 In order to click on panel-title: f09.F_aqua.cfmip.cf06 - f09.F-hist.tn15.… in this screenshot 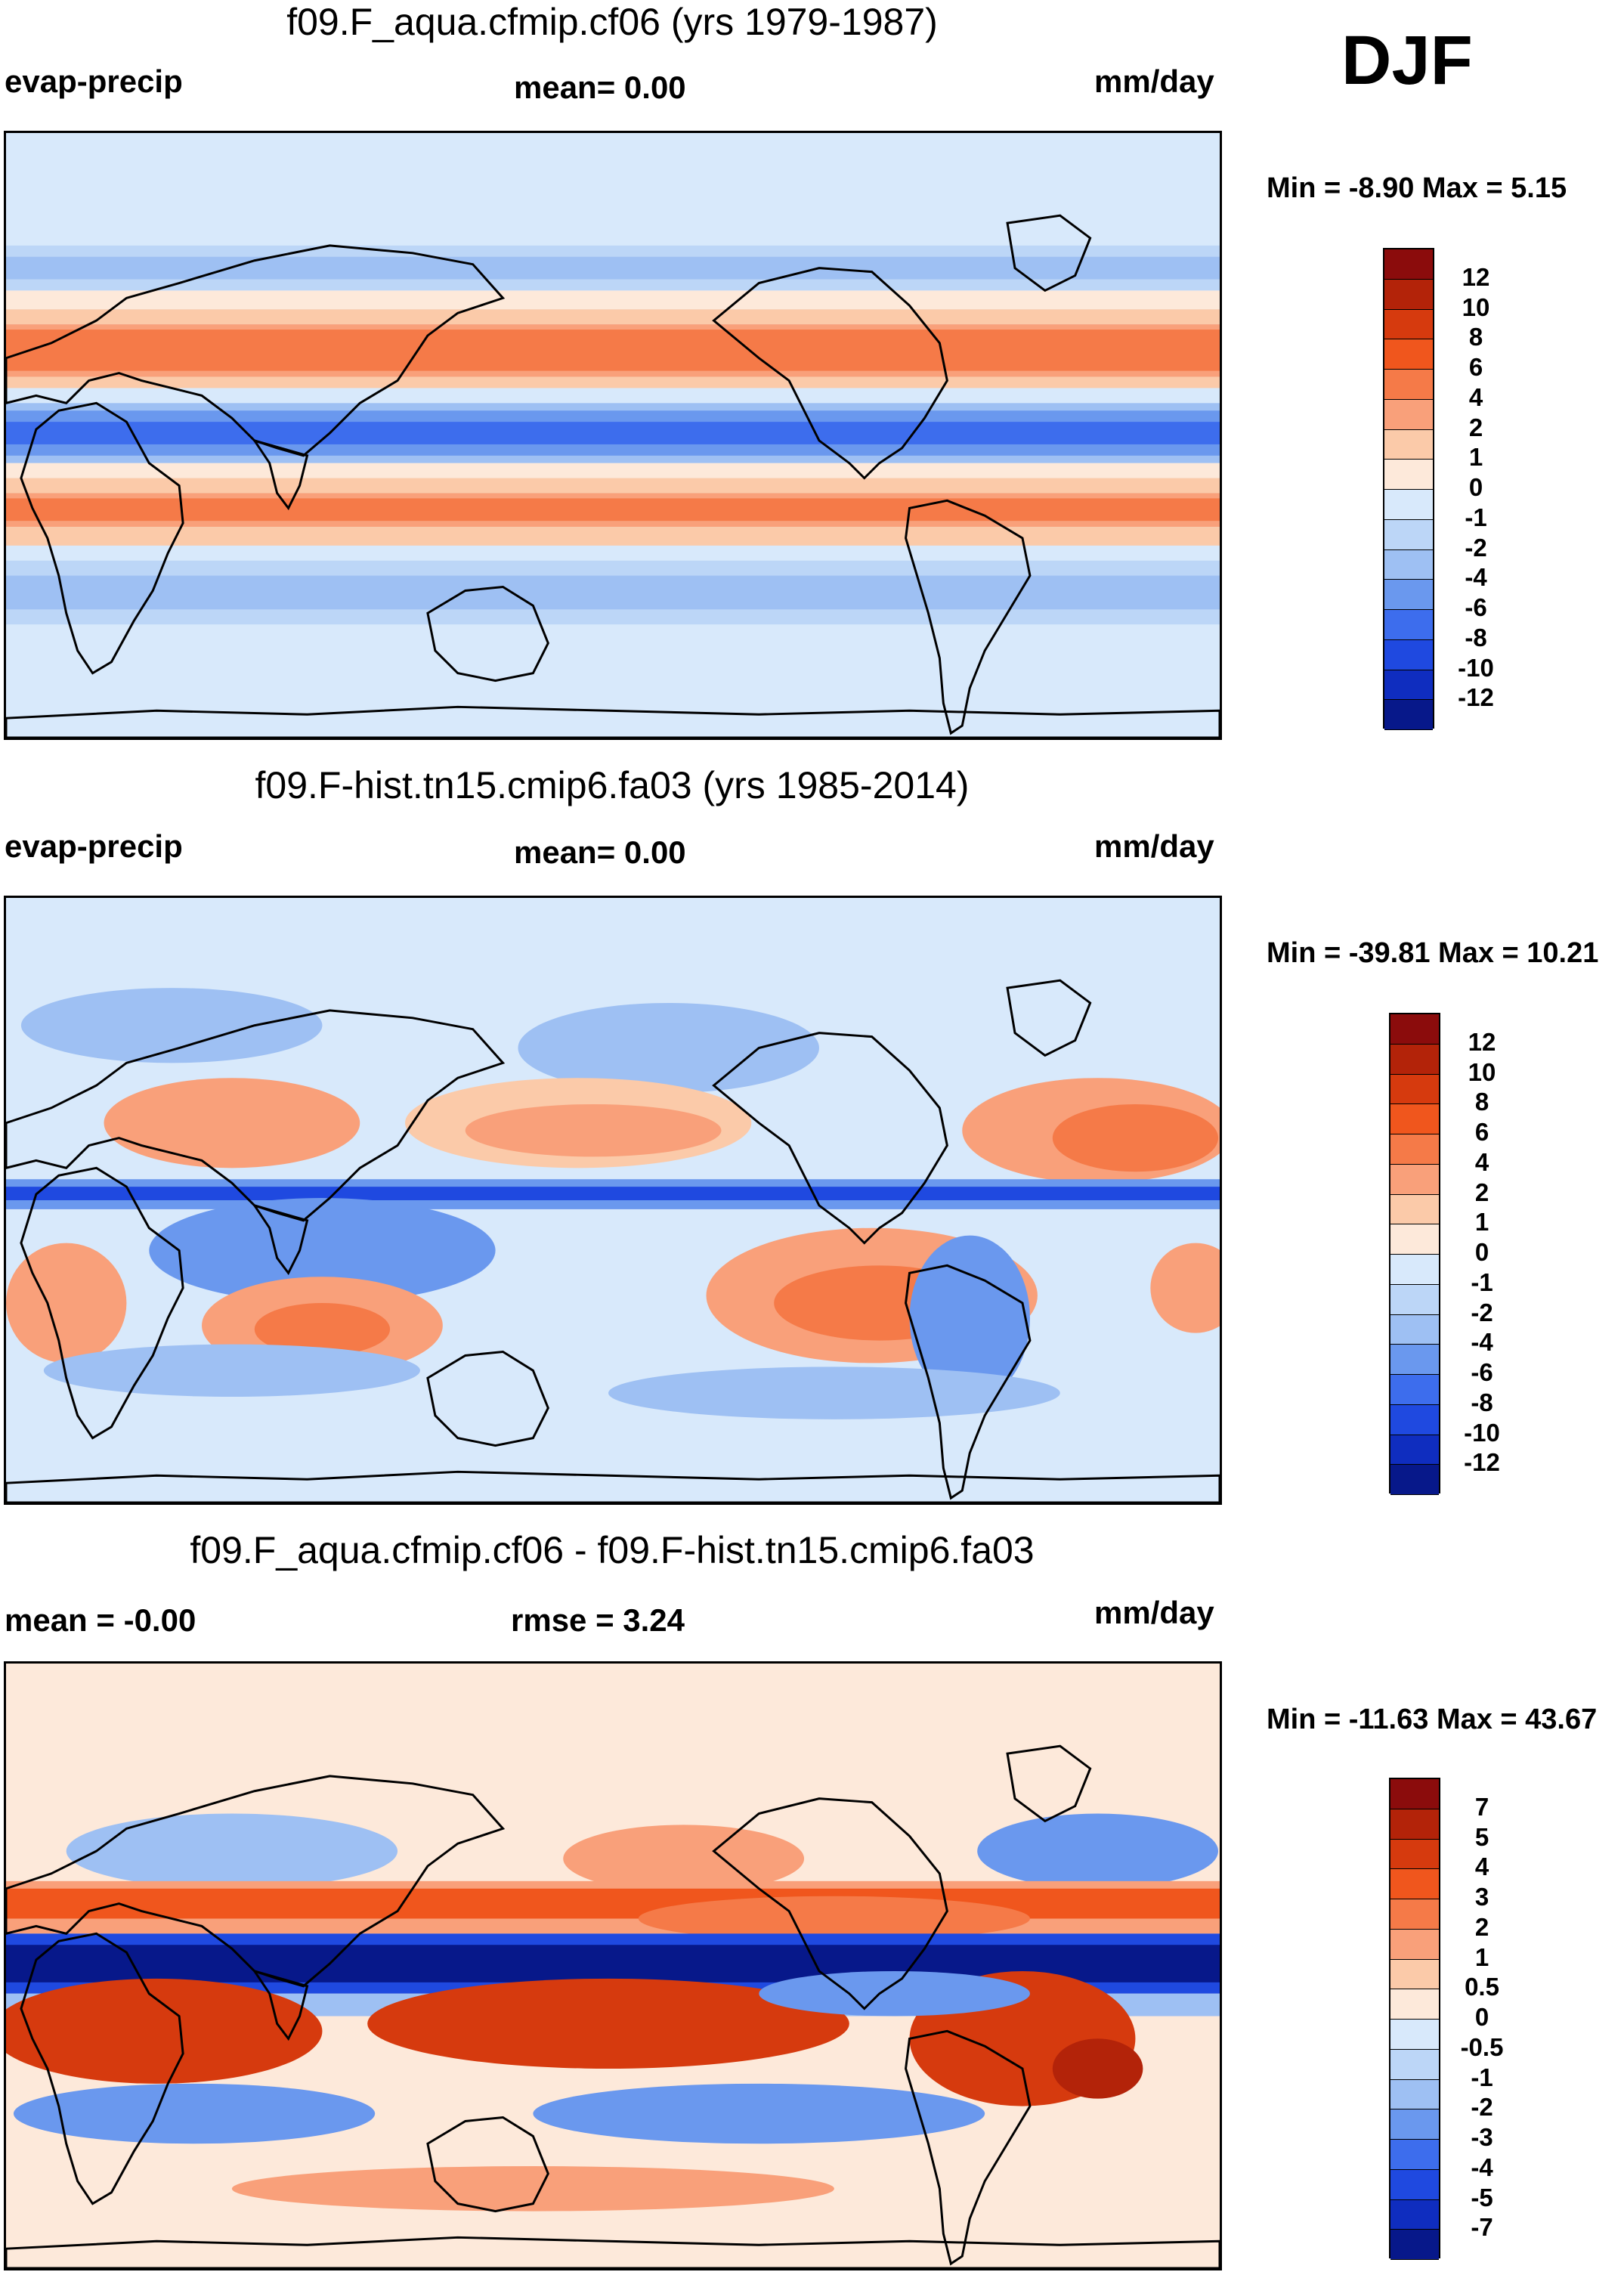, I will do `click(612, 1550)`.